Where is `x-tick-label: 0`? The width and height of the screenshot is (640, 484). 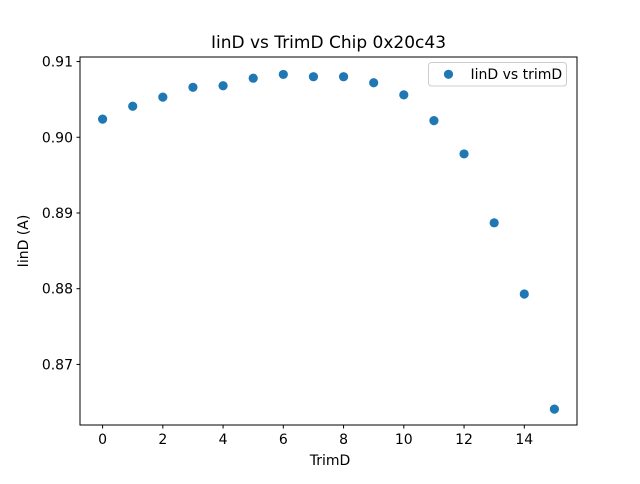 x-tick-label: 0 is located at coordinates (102, 440).